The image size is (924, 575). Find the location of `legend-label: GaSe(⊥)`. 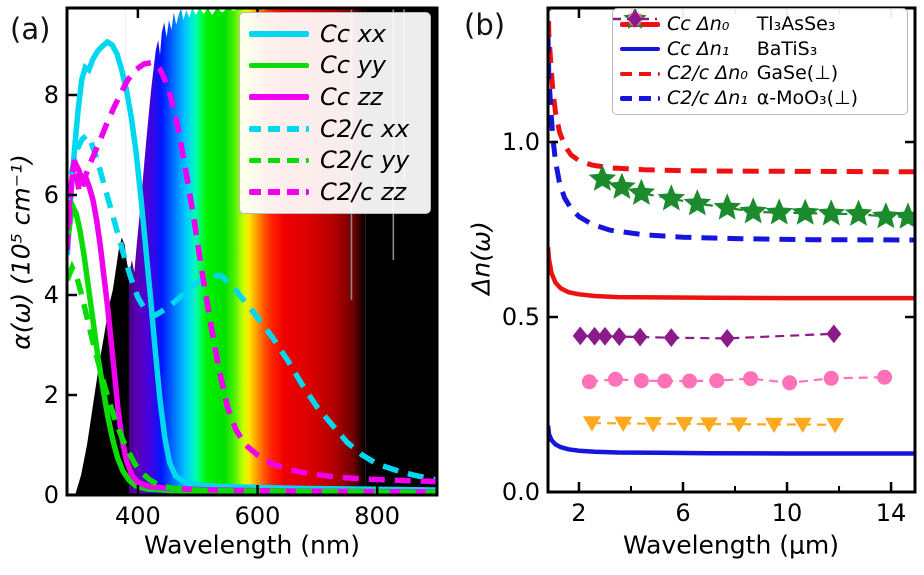

legend-label: GaSe(⊥) is located at coordinates (797, 73).